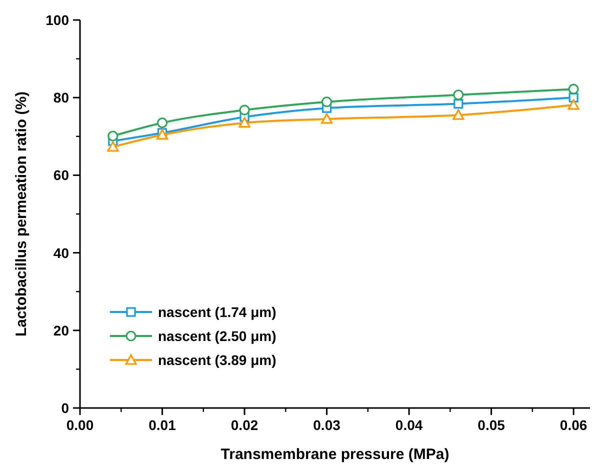 This screenshot has width=600, height=467. Describe the element at coordinates (61, 98) in the screenshot. I see `y-tick-label: 80` at that location.